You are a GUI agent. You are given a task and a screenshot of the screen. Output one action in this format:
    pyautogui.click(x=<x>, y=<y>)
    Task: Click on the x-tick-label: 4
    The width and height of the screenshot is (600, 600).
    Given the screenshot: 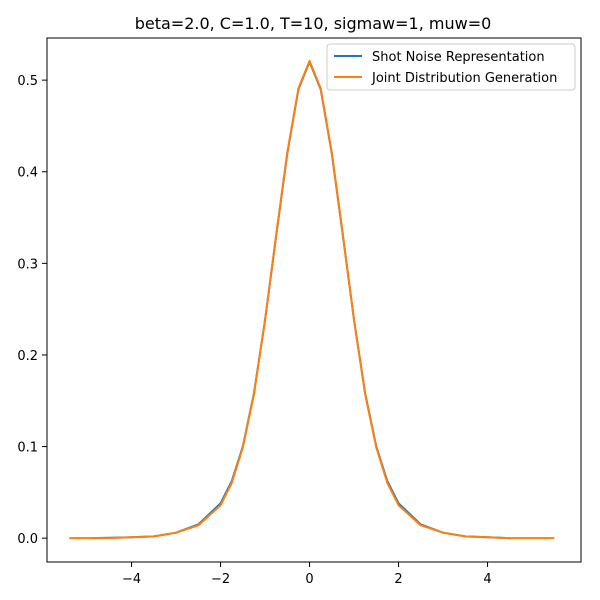 What is the action you would take?
    pyautogui.click(x=487, y=579)
    